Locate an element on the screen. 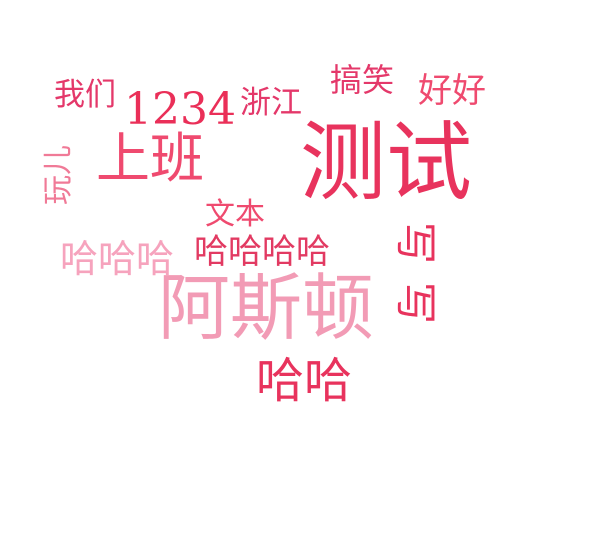 This screenshot has width=600, height=542. word-xie-upper: 写 is located at coordinates (415, 243).